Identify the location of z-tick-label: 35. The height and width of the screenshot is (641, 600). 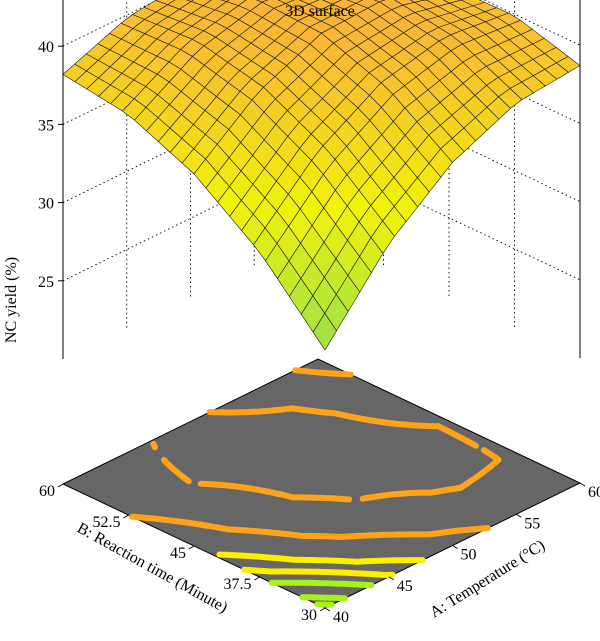
(46, 125).